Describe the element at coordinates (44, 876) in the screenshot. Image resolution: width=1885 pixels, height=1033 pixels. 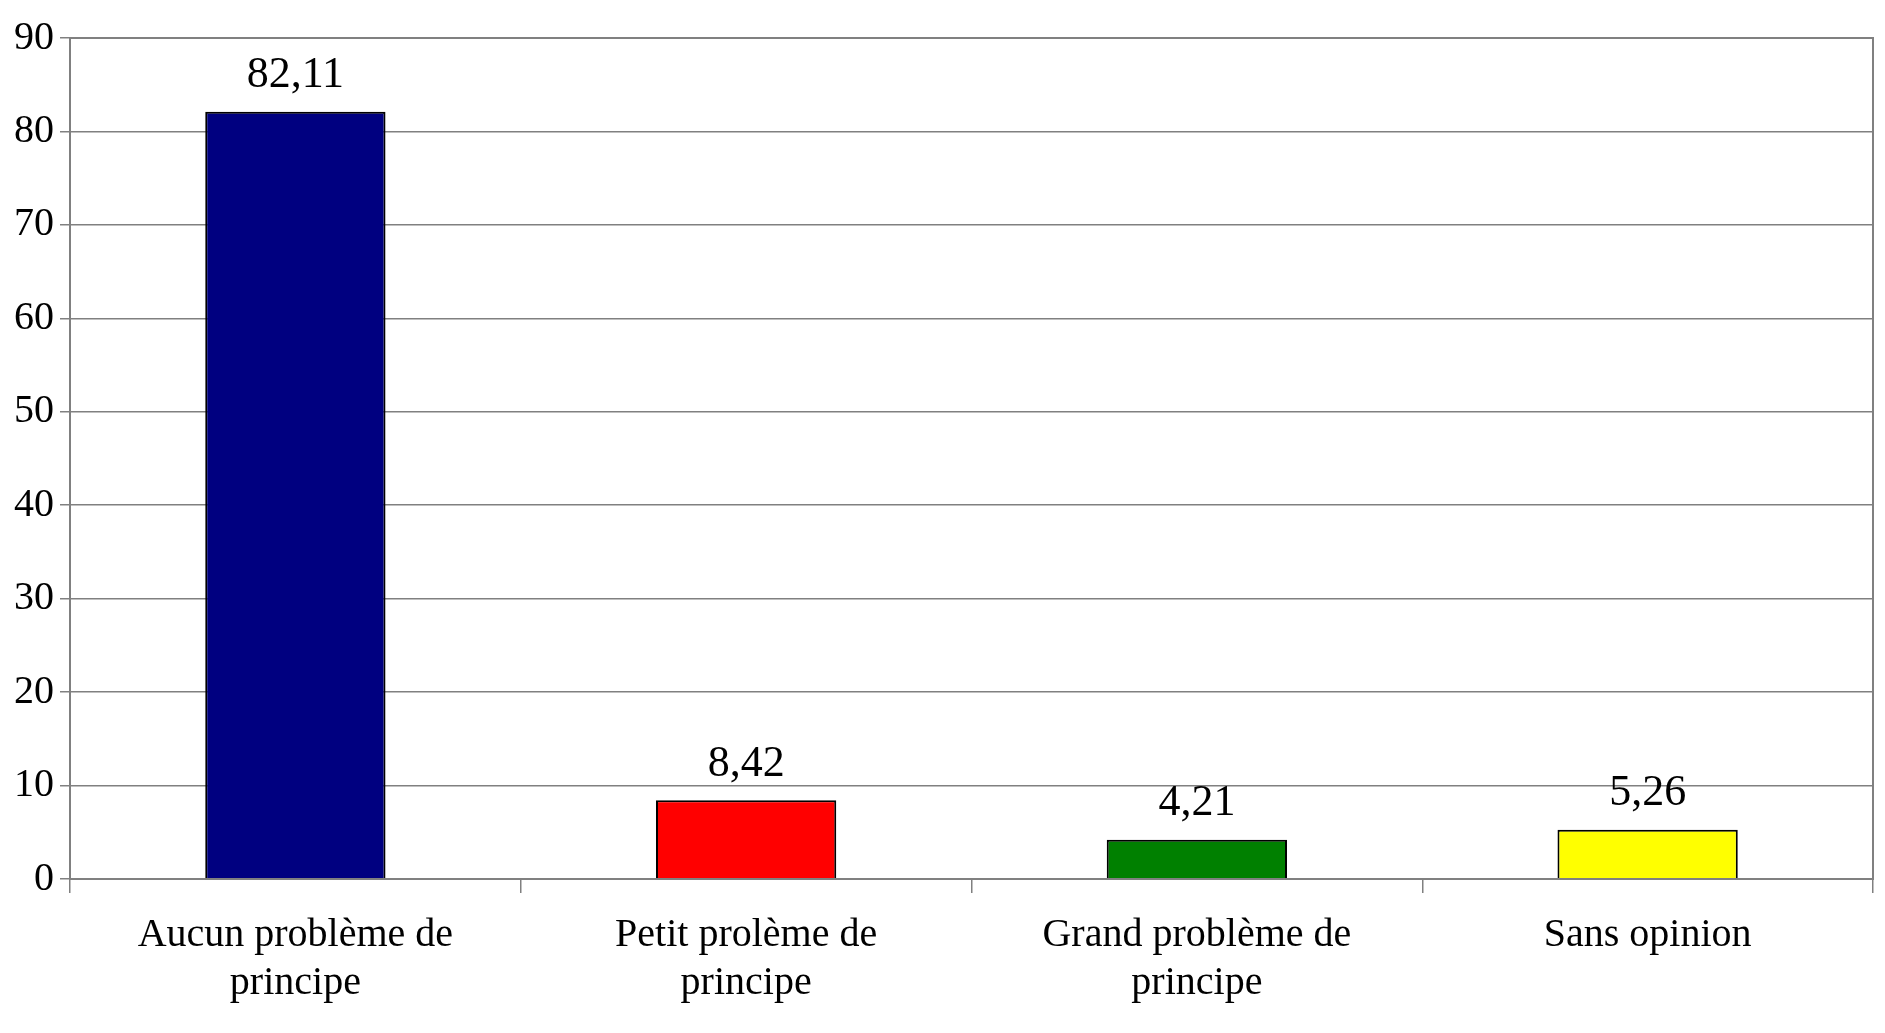
I see `y-tick-label: 0` at that location.